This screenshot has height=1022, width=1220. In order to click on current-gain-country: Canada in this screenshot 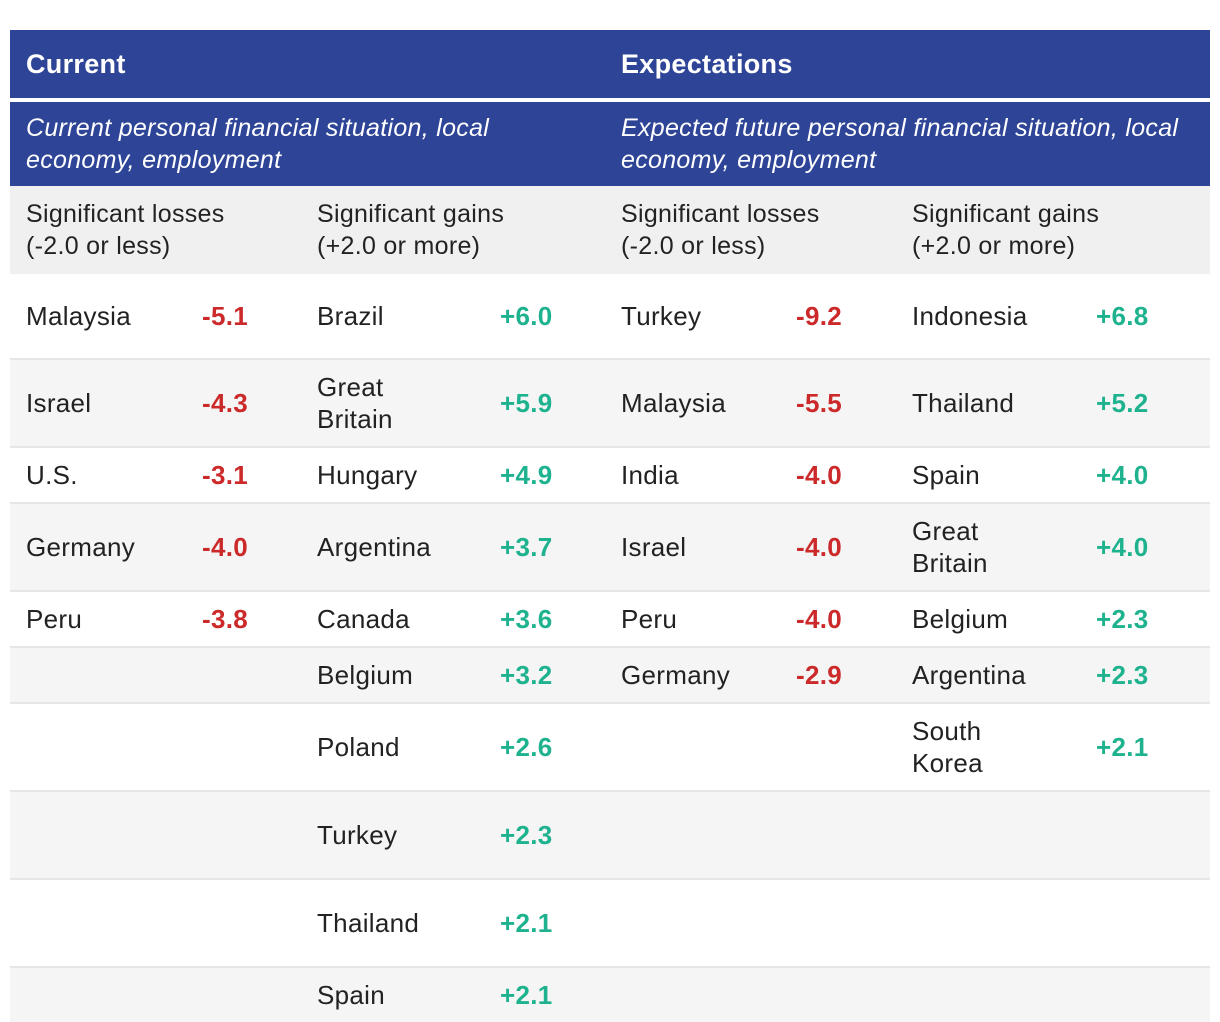, I will do `click(363, 619)`.